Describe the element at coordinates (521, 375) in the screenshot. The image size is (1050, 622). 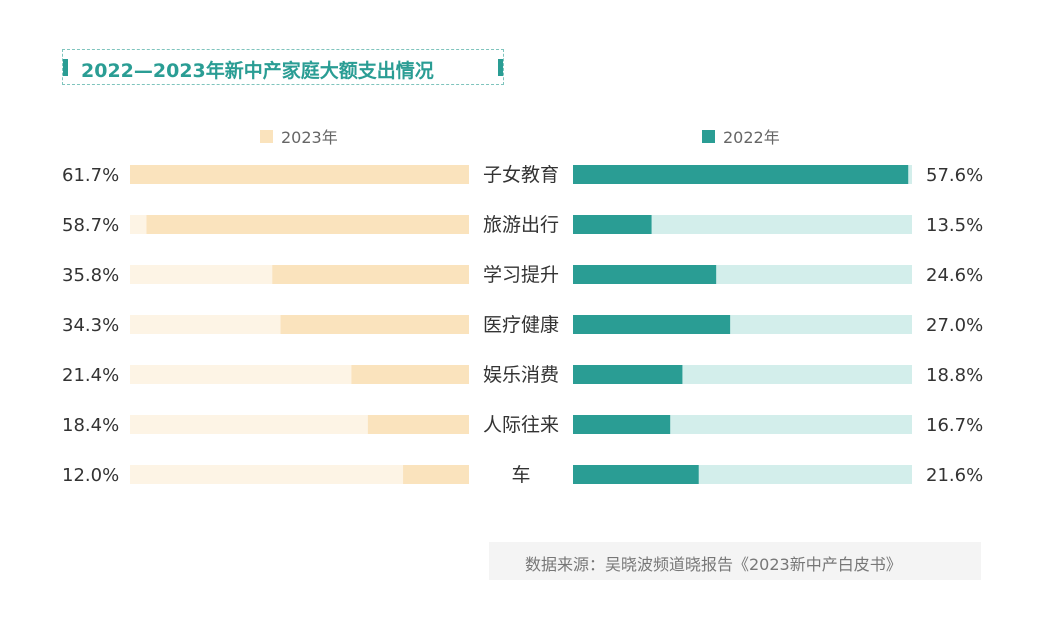
I see `category-label: 娱乐消费` at that location.